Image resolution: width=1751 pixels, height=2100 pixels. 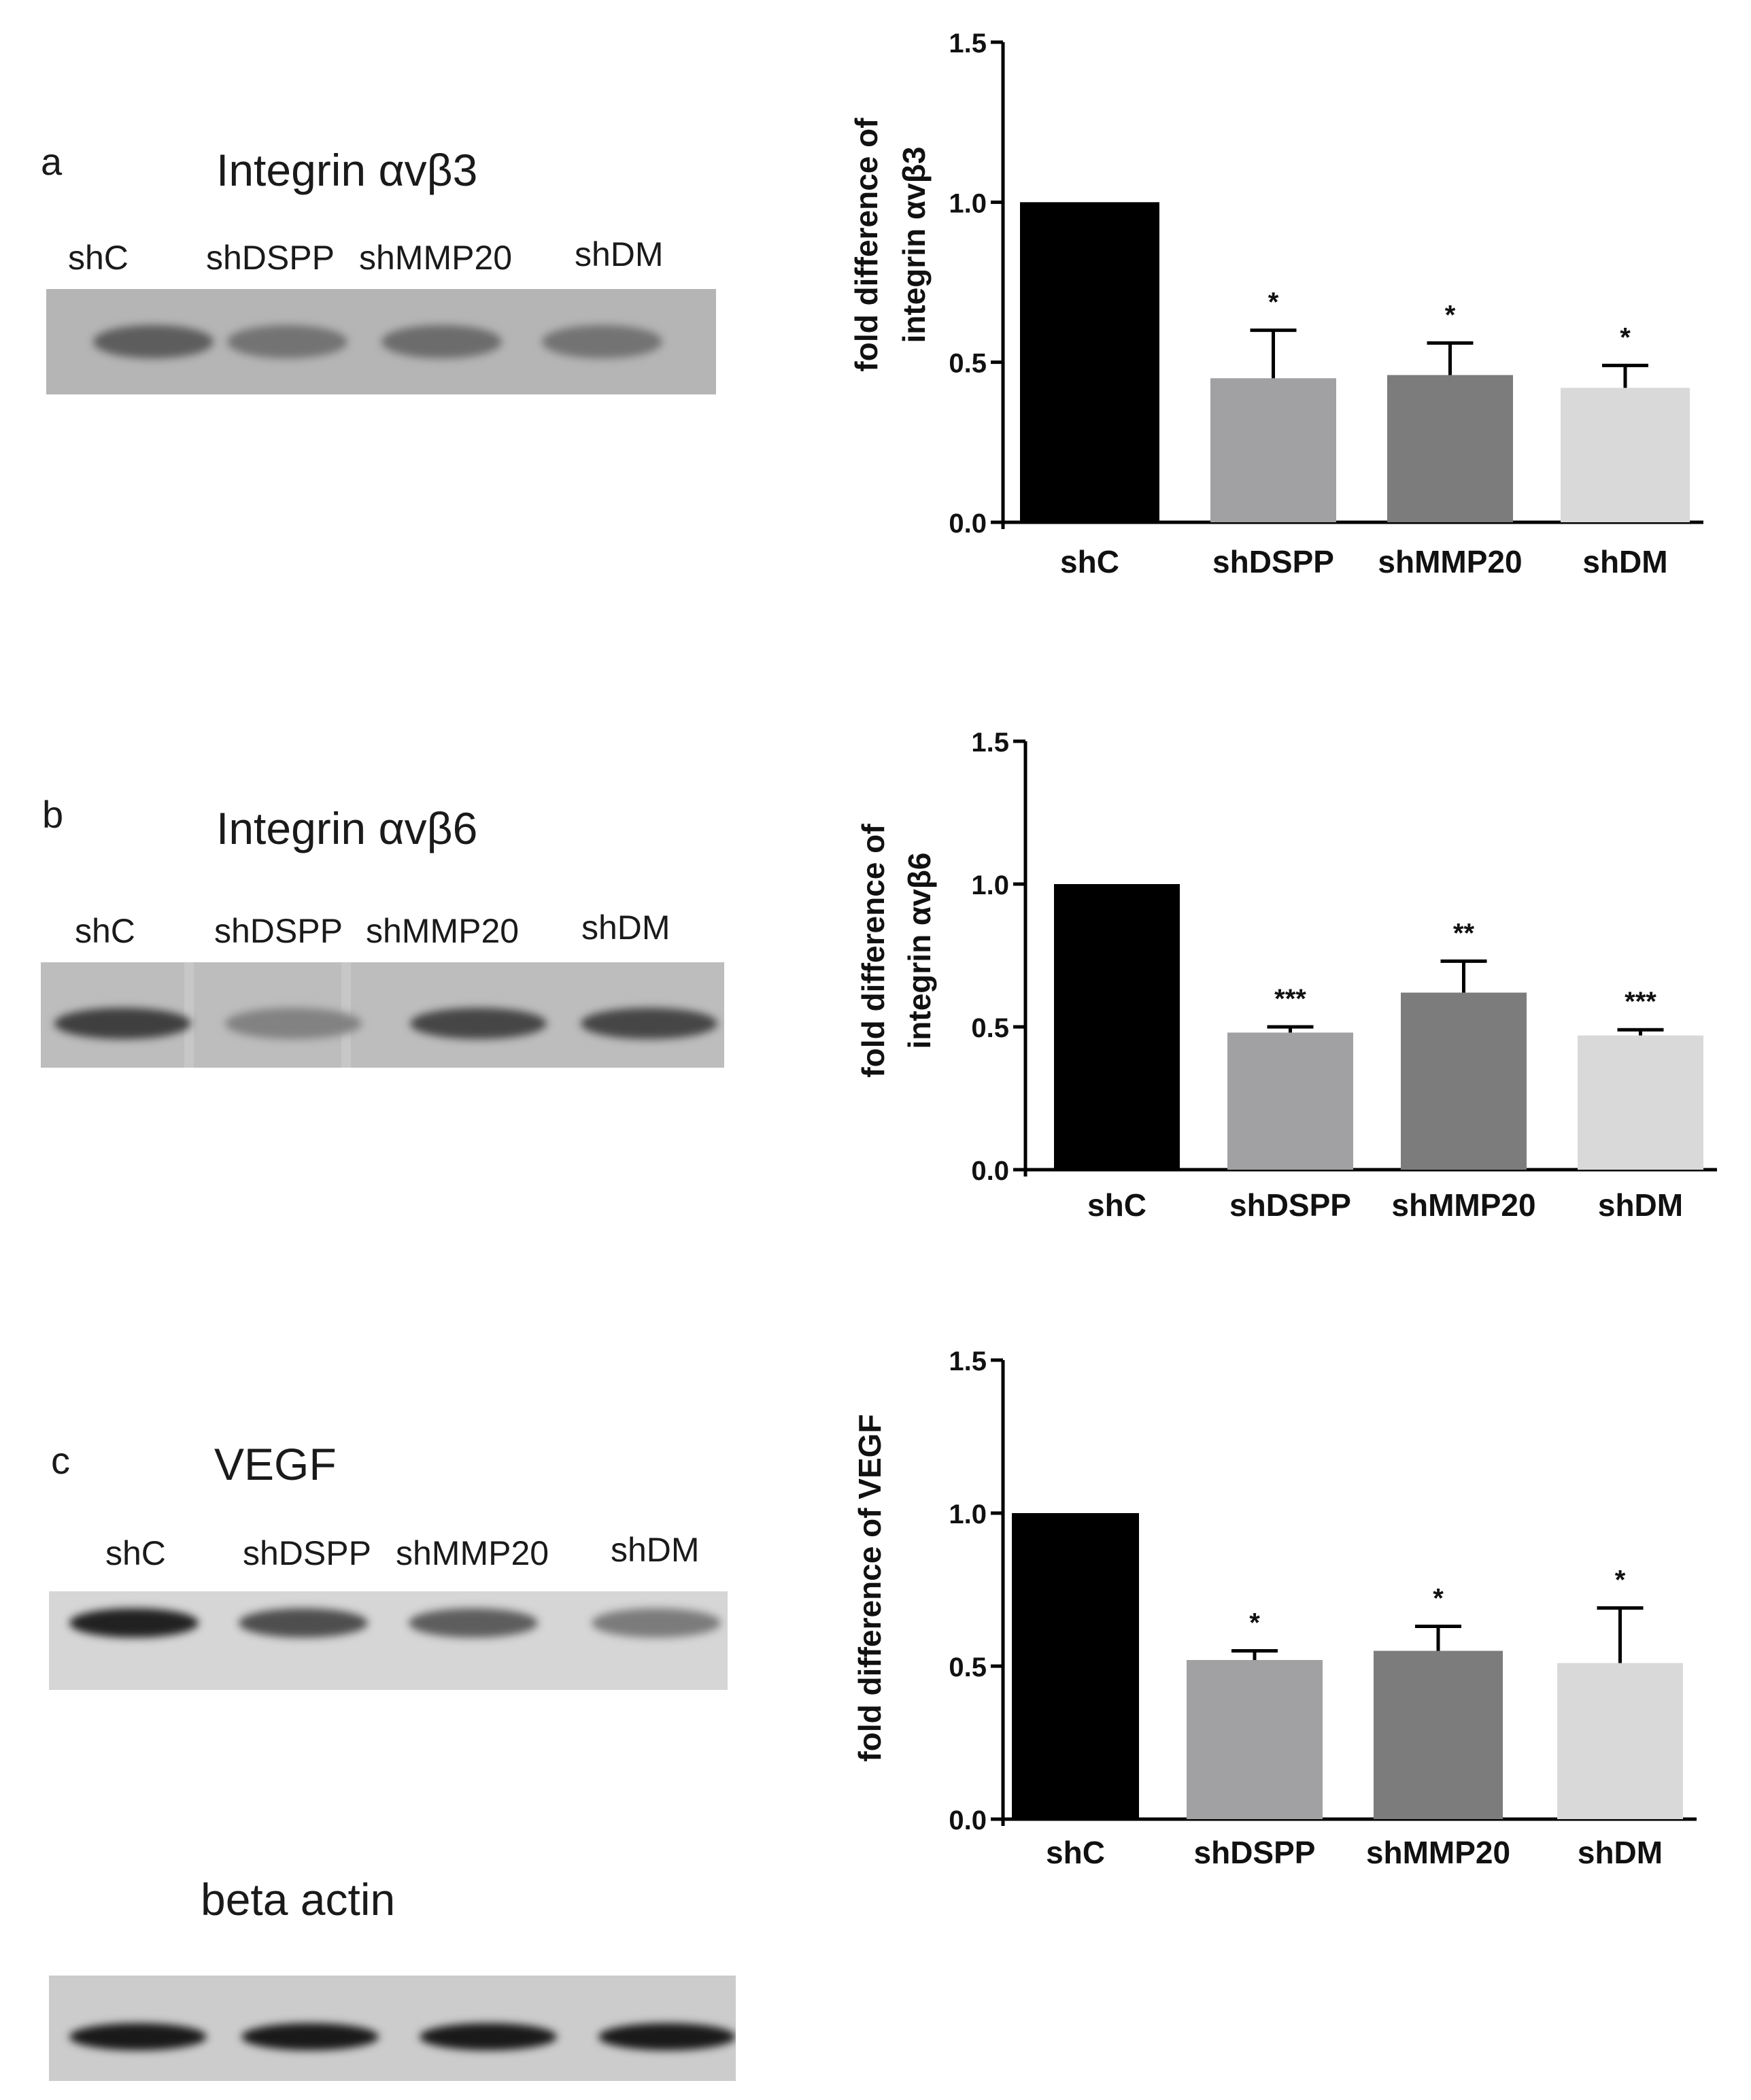 What do you see at coordinates (52, 161) in the screenshot?
I see `panel-letter-a: a` at bounding box center [52, 161].